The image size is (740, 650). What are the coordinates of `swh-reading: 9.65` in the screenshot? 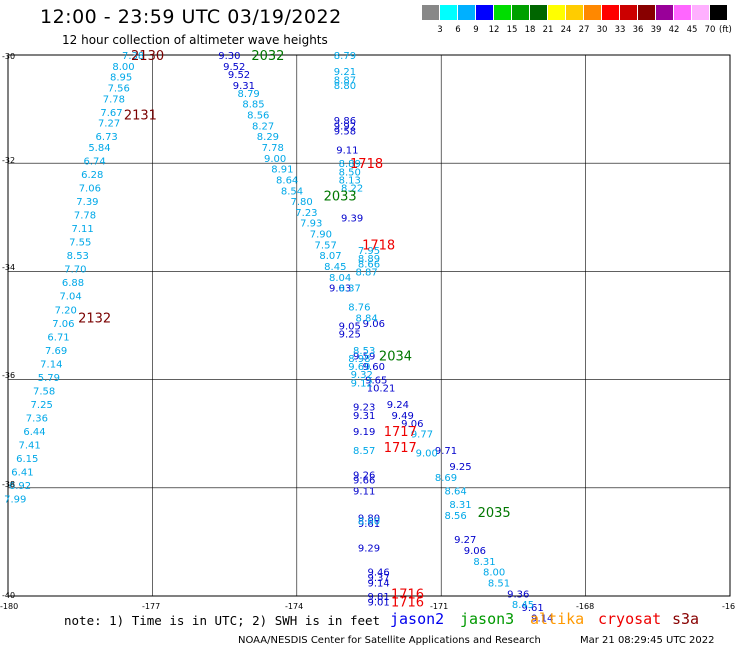 It's located at (376, 381).